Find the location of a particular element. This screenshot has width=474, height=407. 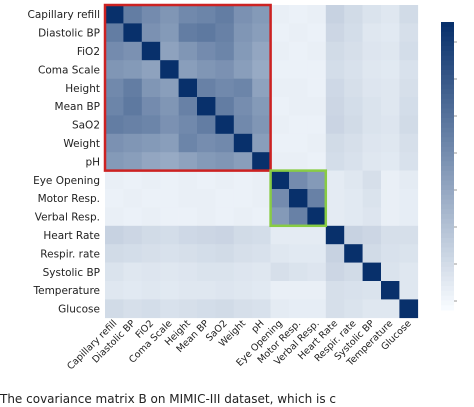

y-tick-label: Temperature is located at coordinates (66, 291).